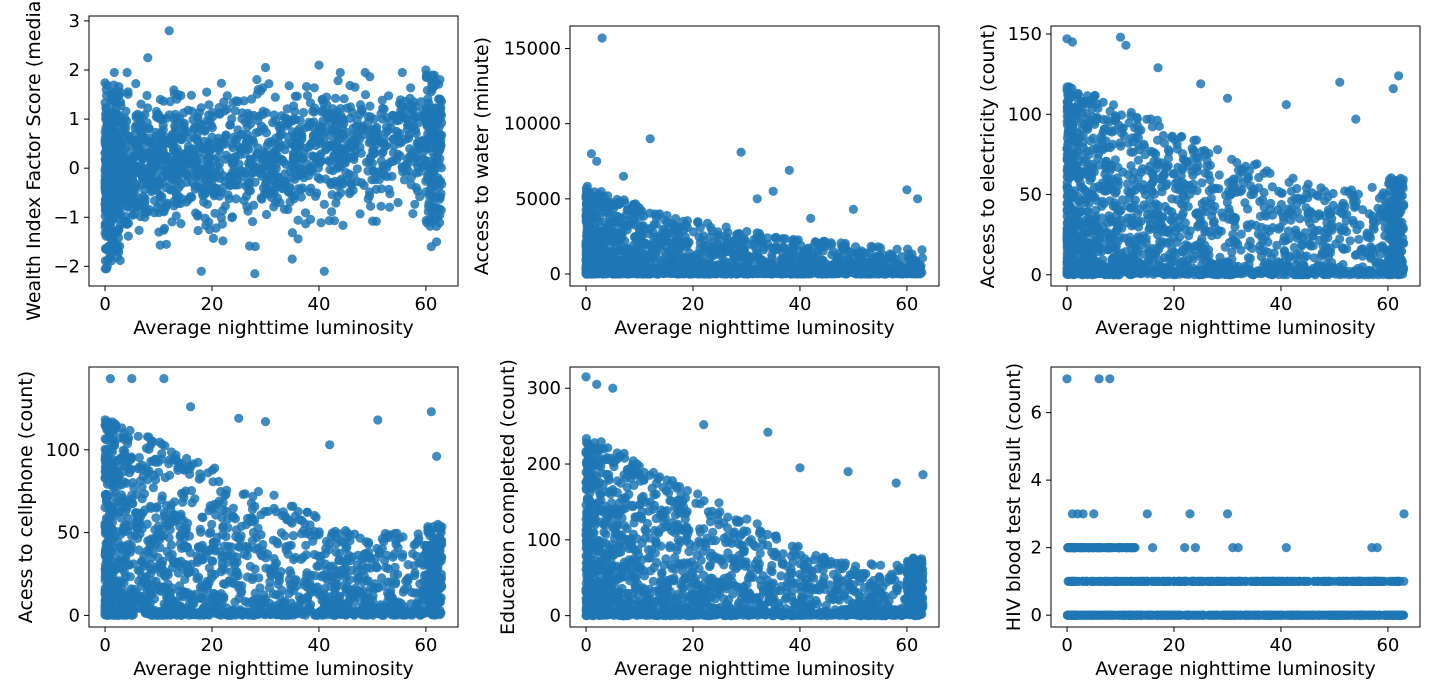 This screenshot has width=1440, height=700. What do you see at coordinates (273, 151) in the screenshot?
I see `plot-area-frame` at bounding box center [273, 151].